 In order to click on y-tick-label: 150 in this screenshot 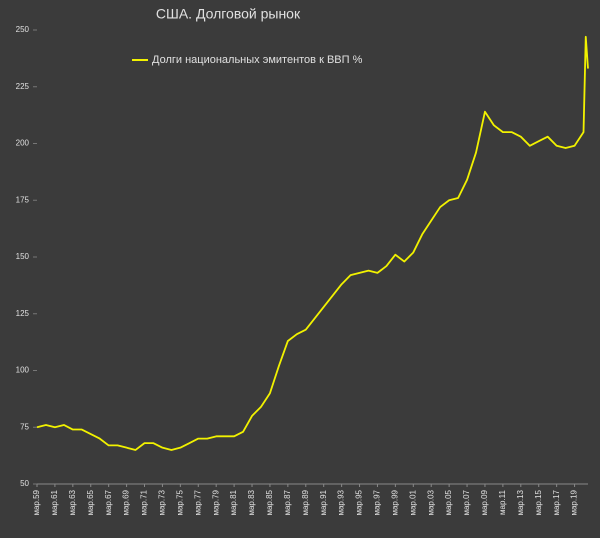, I will do `click(23, 256)`.